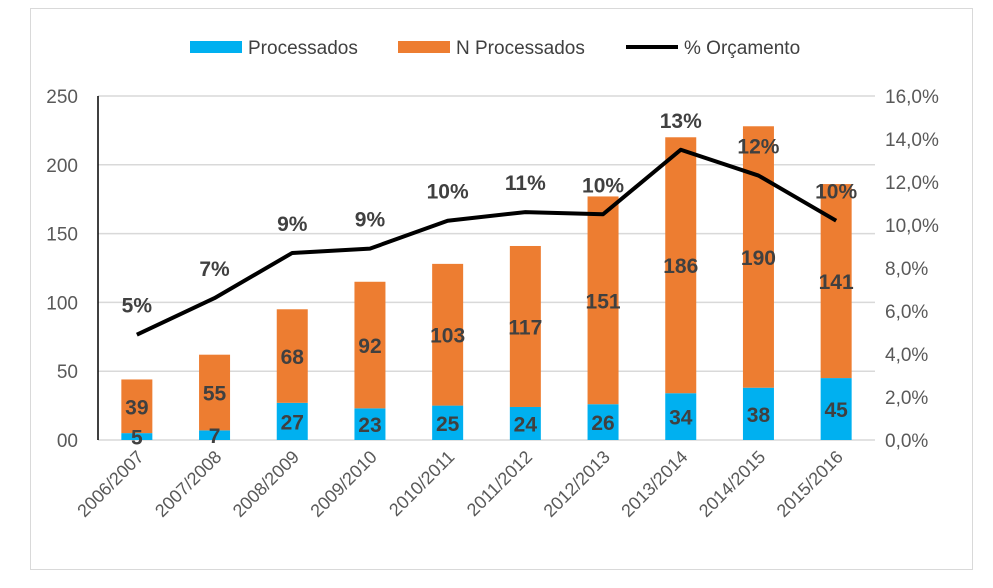 This screenshot has height=588, width=993. I want to click on data-label: 38, so click(759, 415).